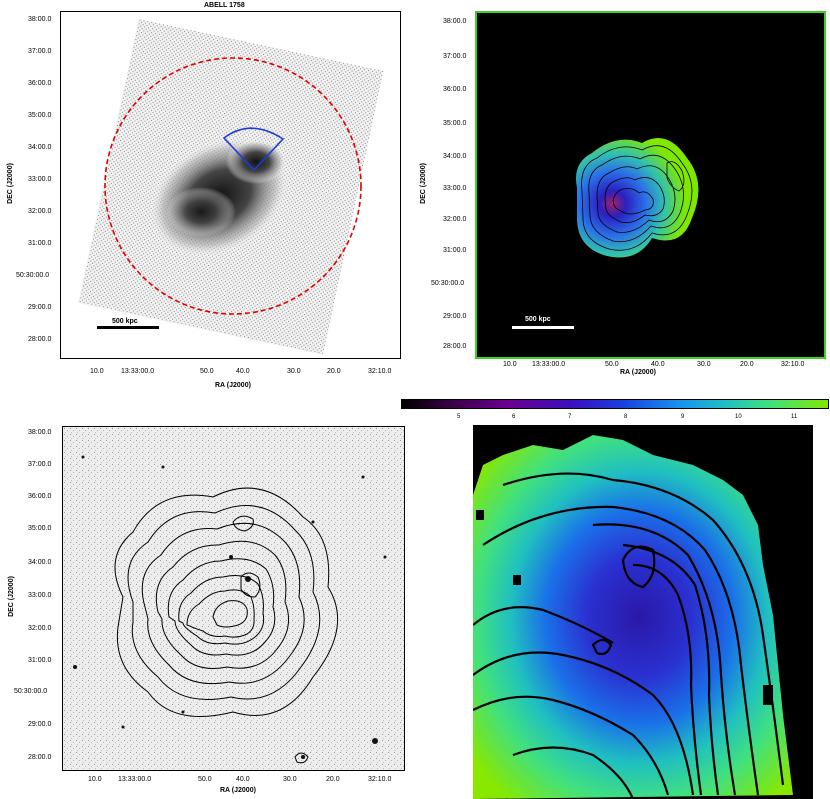 Image resolution: width=830 pixels, height=799 pixels. I want to click on aperture-circle, so click(233, 186).